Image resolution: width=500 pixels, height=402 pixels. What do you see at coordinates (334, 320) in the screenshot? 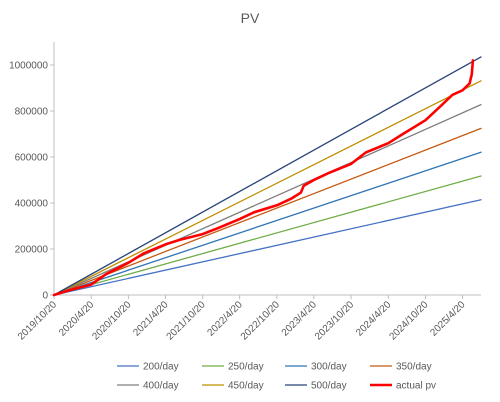
I see `x-tick-label: 2023/10/20` at bounding box center [334, 320].